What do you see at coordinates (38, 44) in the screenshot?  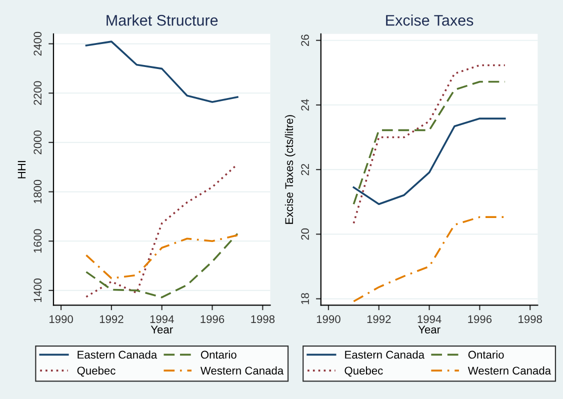 I see `y-tick-label: 2400` at bounding box center [38, 44].